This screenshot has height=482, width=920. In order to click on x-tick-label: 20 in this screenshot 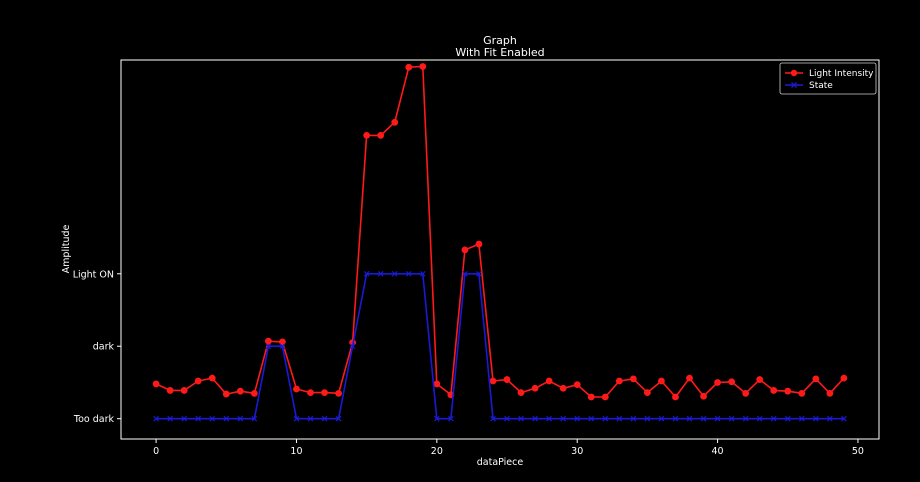, I will do `click(437, 451)`.